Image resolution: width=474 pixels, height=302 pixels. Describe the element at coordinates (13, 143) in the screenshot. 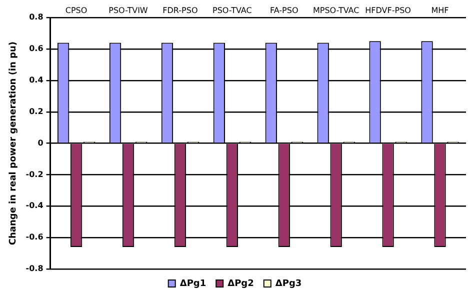

I see `y-axis-title: Change in real power generation (in pu)` at that location.